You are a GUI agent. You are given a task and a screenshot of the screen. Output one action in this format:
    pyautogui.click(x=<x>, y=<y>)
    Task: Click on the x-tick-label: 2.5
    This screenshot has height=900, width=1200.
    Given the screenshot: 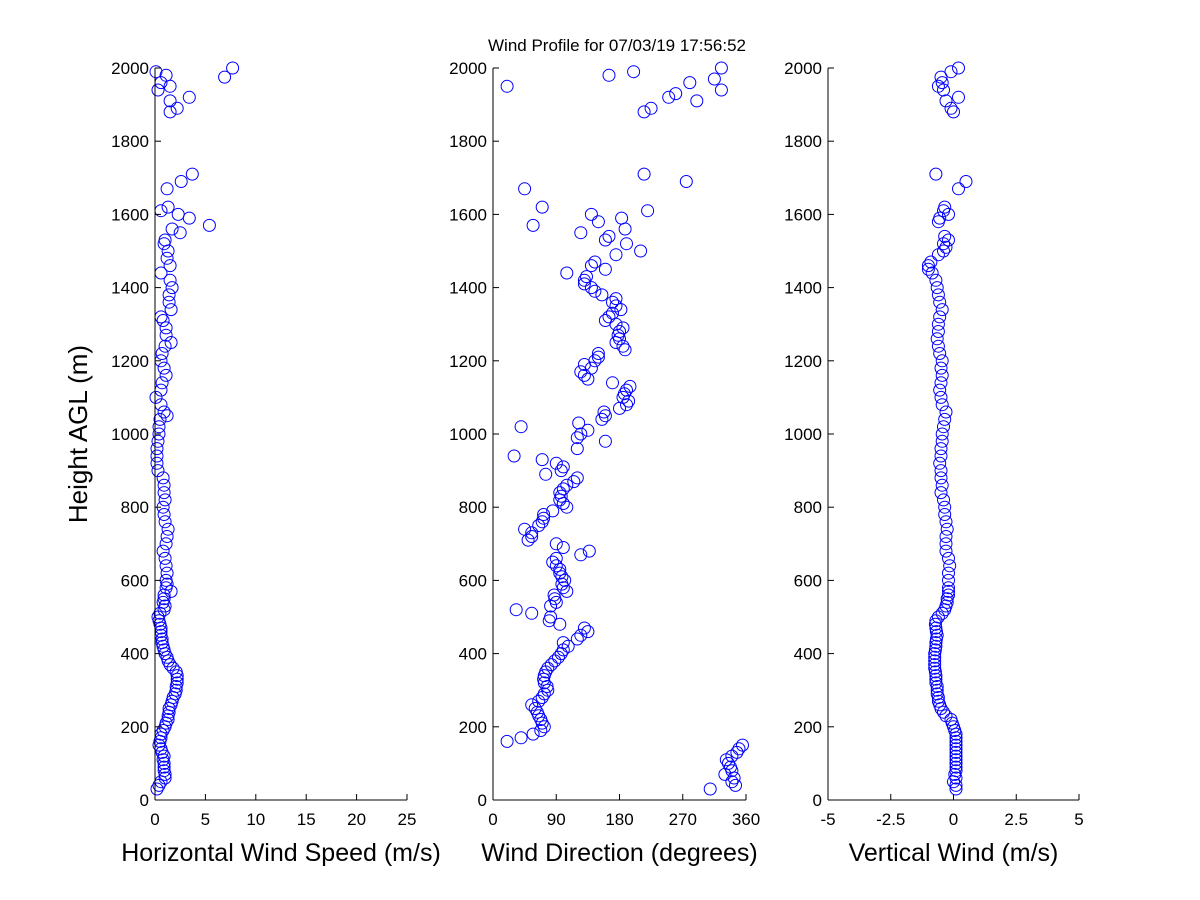 What is the action you would take?
    pyautogui.click(x=1016, y=819)
    